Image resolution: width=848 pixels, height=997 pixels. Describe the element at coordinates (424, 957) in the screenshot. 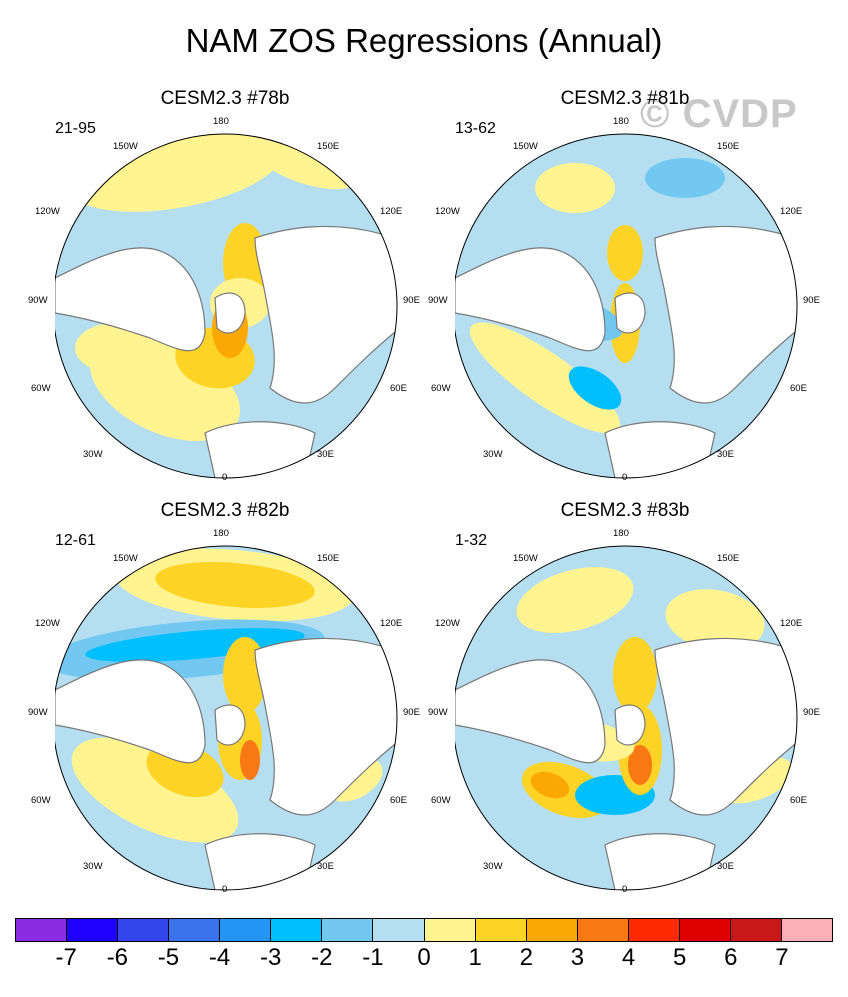

I see `colorbar-tick-label: 0` at that location.